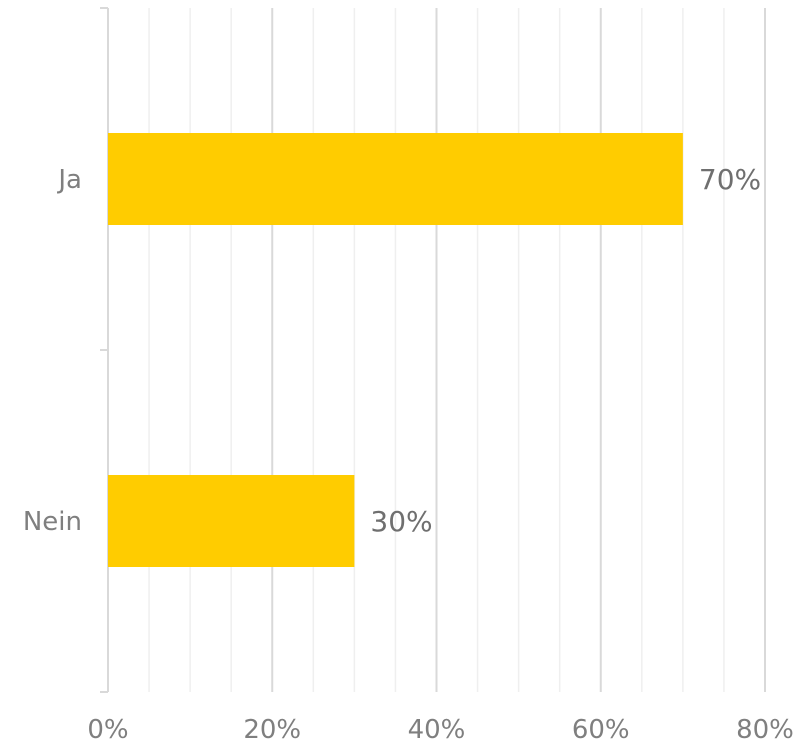  Describe the element at coordinates (395, 179) in the screenshot. I see `bar-ja` at that location.